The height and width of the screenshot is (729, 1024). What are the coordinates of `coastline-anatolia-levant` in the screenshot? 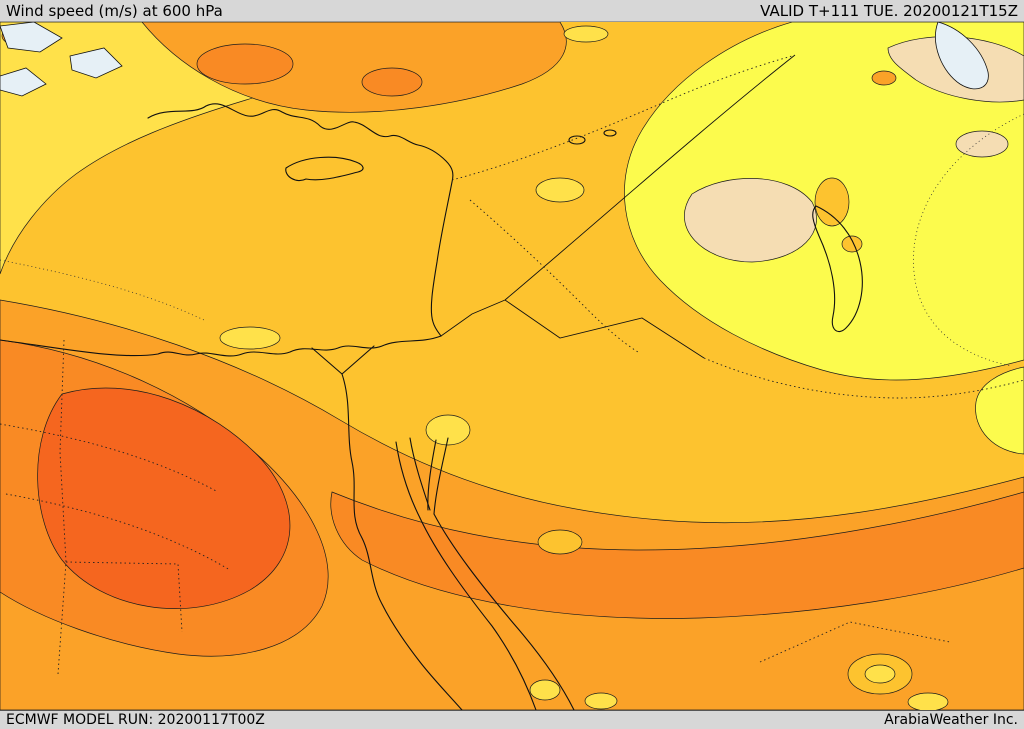 It's located at (300, 220).